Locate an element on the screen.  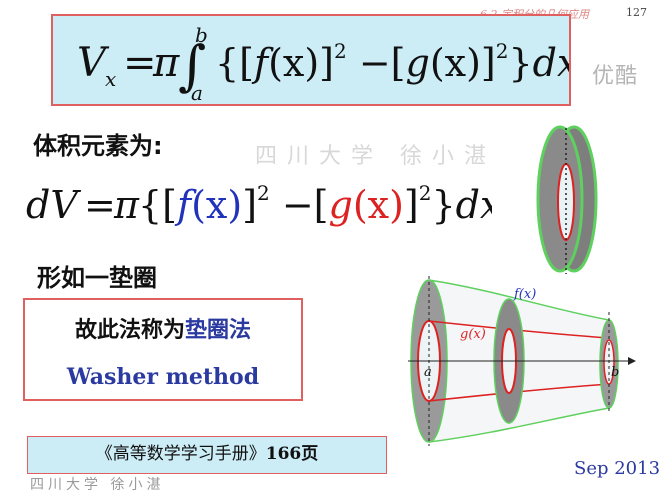
main-formula-box: V x = π ∫ b a {[f(x)]2 −[g(x)]2}dx is located at coordinates (311, 60).